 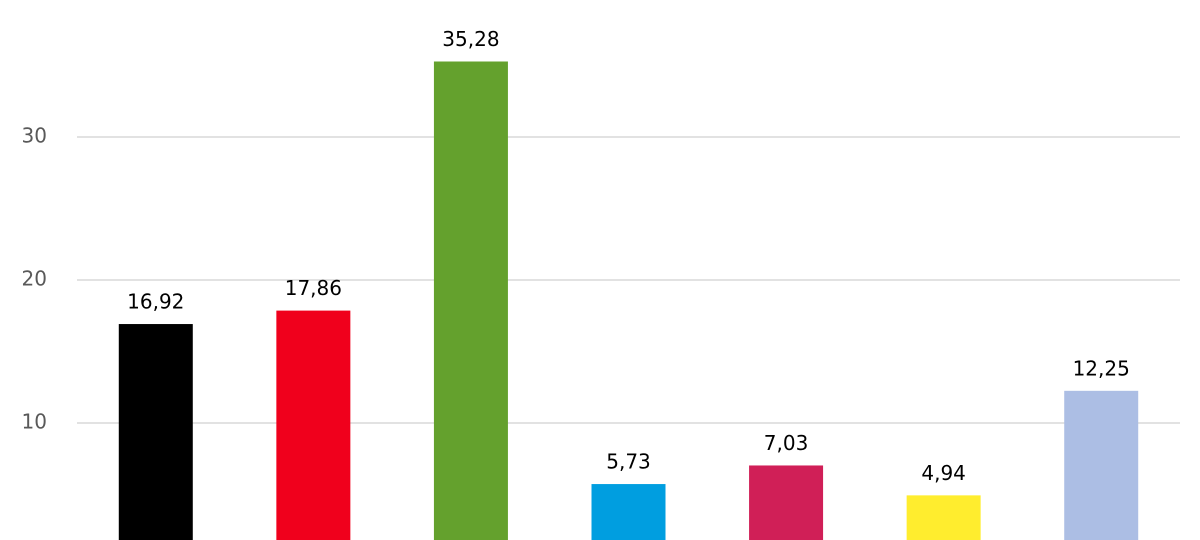 What do you see at coordinates (1101, 368) in the screenshot?
I see `data-label: 12,25` at bounding box center [1101, 368].